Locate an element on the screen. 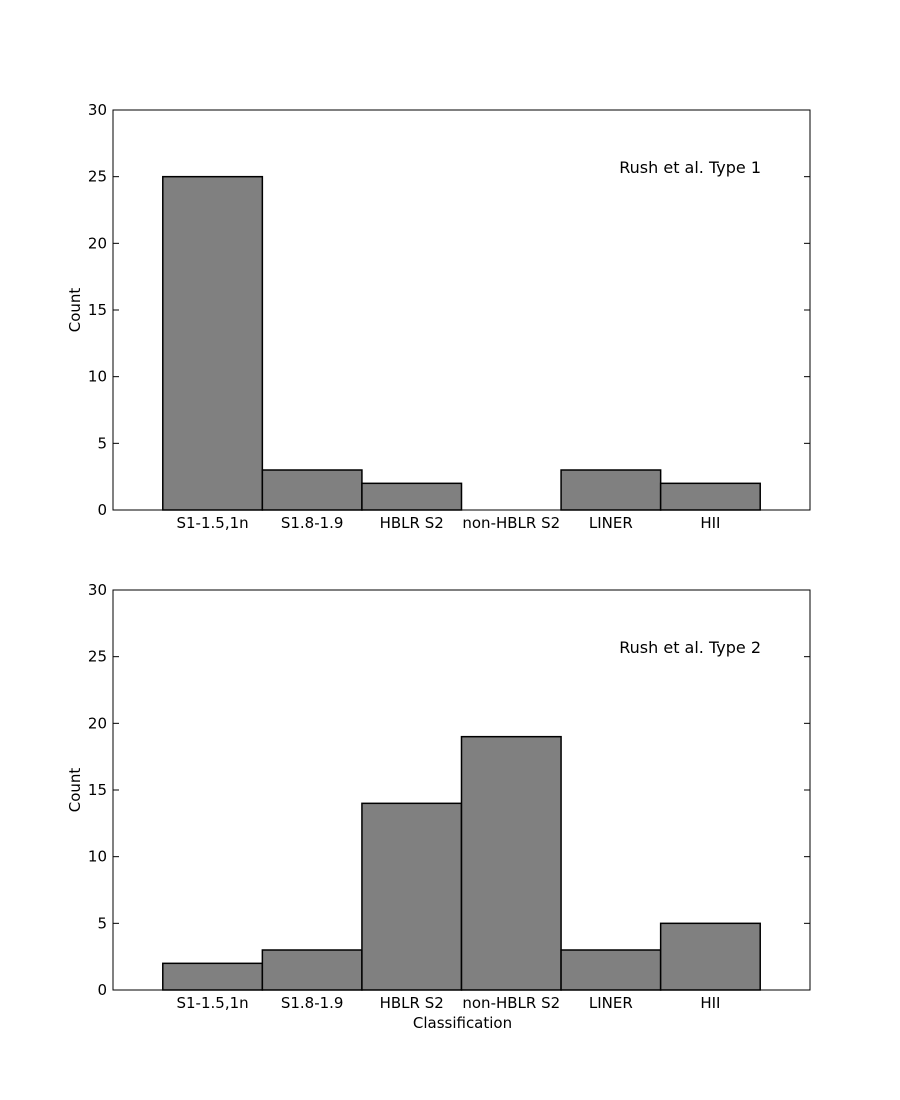 The image size is (900, 1100). bottom-y-tick-label-6: 30 is located at coordinates (97, 590).